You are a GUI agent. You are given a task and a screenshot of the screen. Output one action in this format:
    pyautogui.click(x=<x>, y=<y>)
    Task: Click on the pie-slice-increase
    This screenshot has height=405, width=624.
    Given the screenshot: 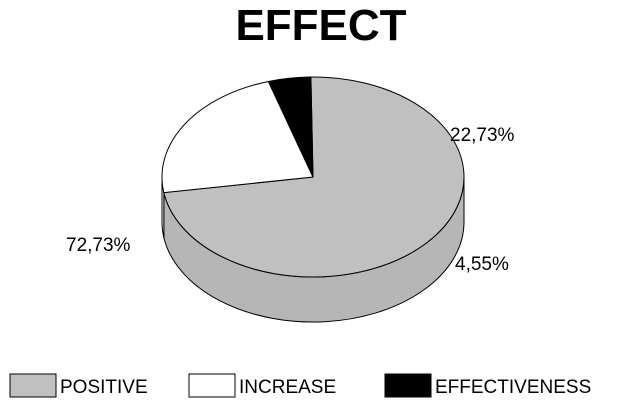 What is the action you would take?
    pyautogui.click(x=237, y=137)
    